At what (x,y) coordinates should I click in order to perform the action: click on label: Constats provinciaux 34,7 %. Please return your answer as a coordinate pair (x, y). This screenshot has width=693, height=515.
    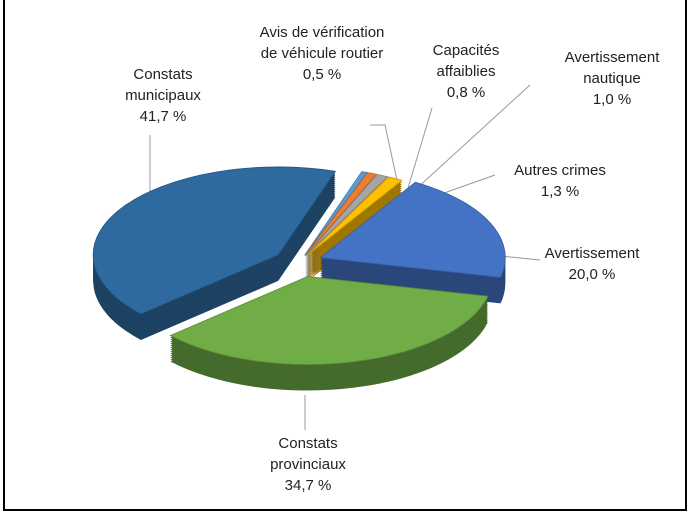
    Looking at the image, I should click on (308, 464).